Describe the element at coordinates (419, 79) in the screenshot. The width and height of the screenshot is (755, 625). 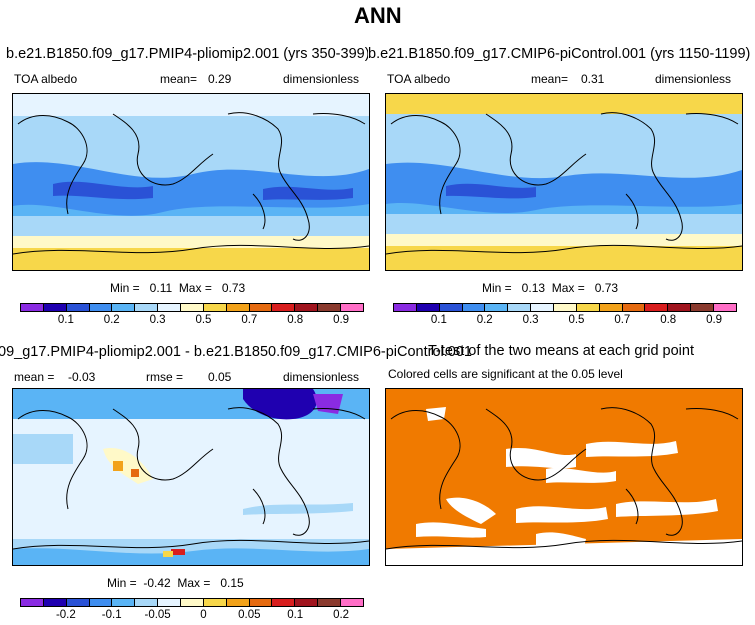
I see `panel-control-variable: TOA albedo` at that location.